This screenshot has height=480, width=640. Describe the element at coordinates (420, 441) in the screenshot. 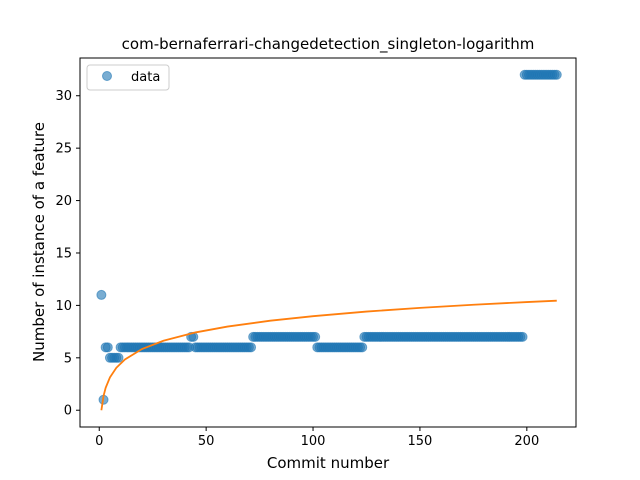

I see `x-tick-label: 150` at that location.